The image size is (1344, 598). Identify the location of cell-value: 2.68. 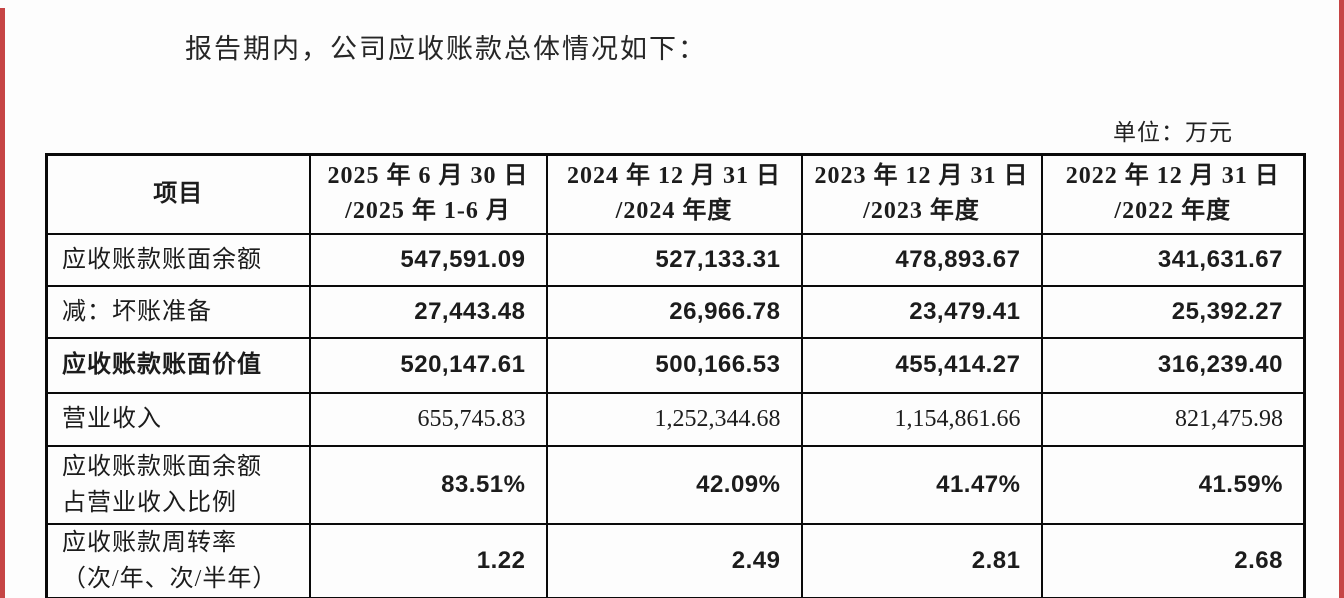
(1173, 560).